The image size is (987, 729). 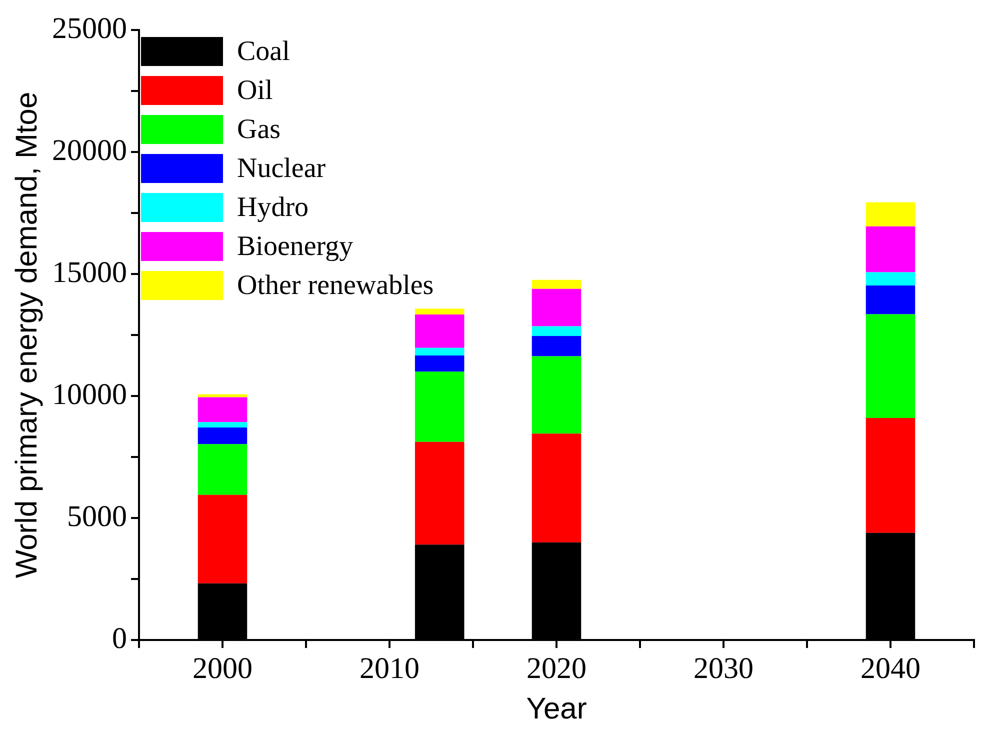 I want to click on y-tick-label: 20000, so click(x=89, y=150).